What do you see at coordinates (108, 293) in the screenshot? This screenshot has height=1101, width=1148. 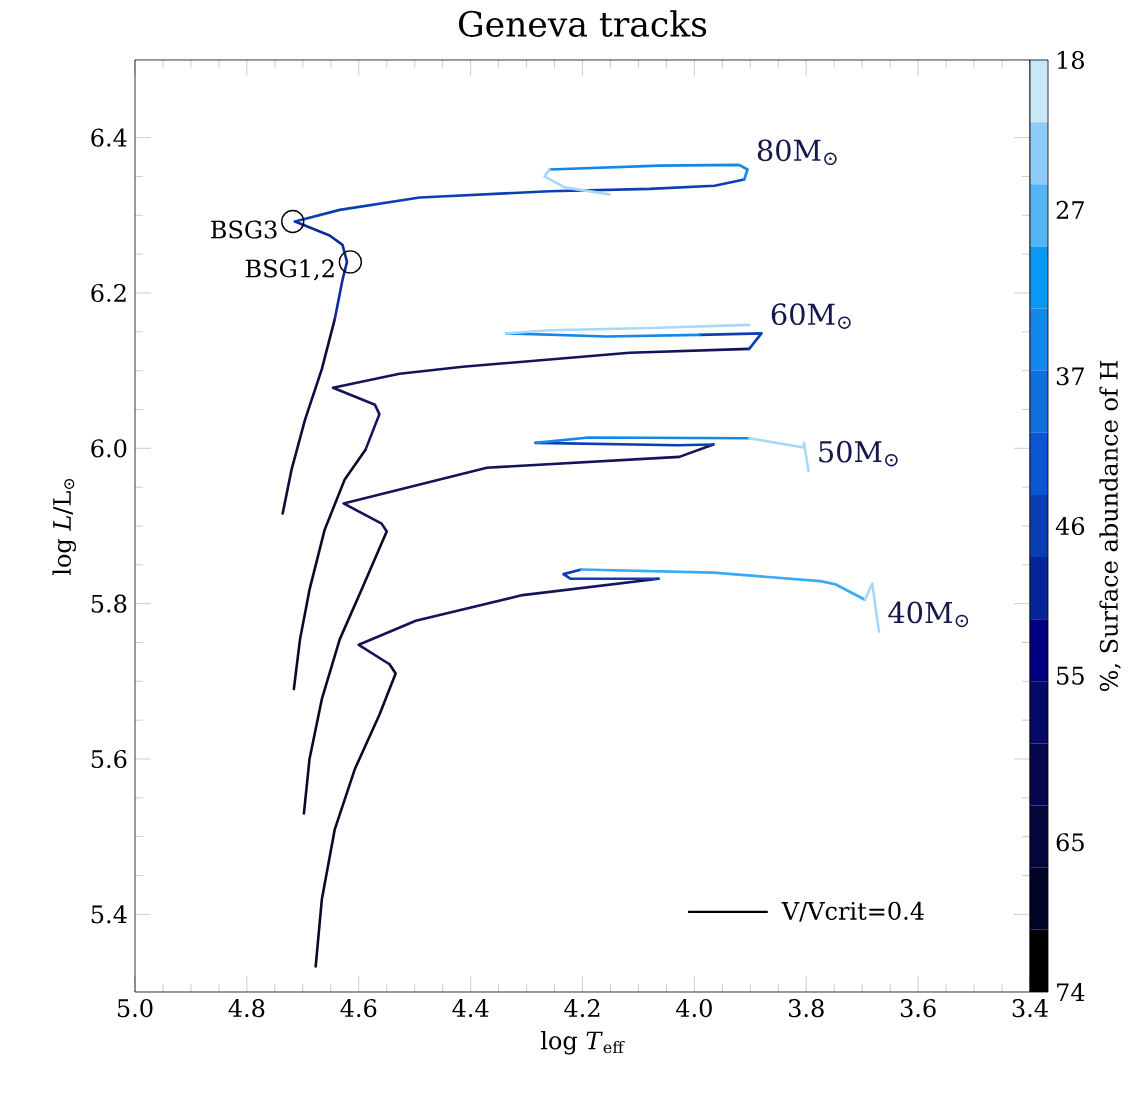 I see `y-tick-label: 6.2` at bounding box center [108, 293].